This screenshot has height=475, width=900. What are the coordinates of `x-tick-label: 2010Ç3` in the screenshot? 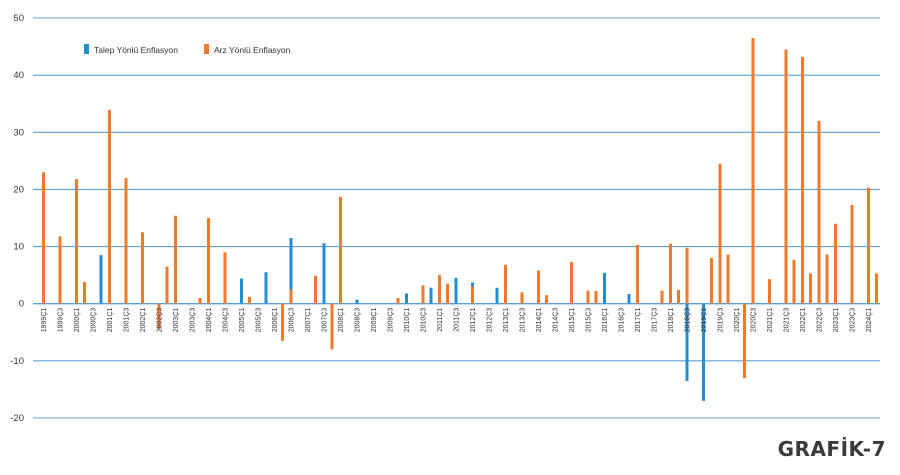 It's located at (424, 320).